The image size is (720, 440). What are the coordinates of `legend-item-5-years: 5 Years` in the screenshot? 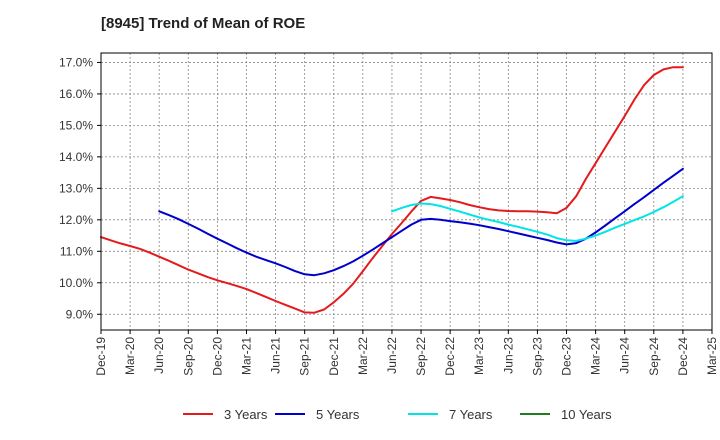 It's located at (317, 414).